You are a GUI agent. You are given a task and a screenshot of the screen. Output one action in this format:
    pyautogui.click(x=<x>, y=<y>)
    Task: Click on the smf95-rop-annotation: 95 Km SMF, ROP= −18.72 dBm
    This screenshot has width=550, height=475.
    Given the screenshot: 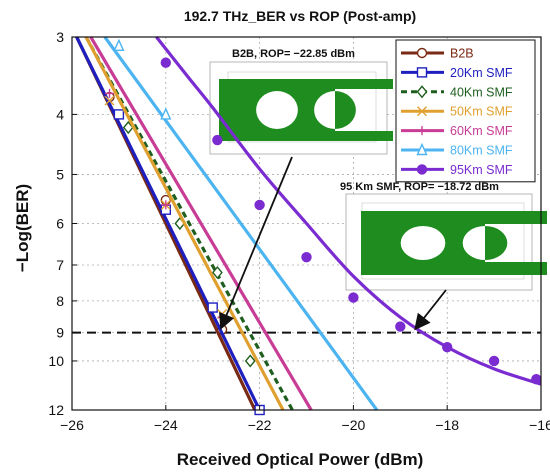 What is the action you would take?
    pyautogui.click(x=419, y=187)
    